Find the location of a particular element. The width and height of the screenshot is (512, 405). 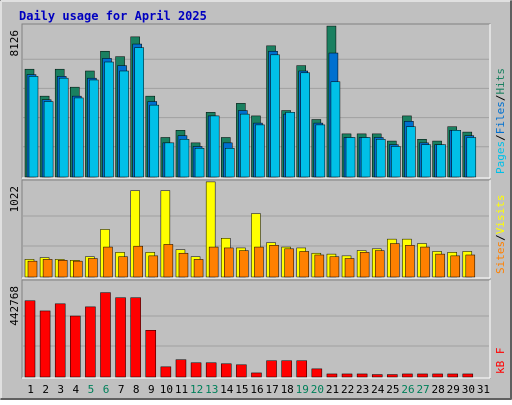

x-tick-label: 21 is located at coordinates (332, 389).